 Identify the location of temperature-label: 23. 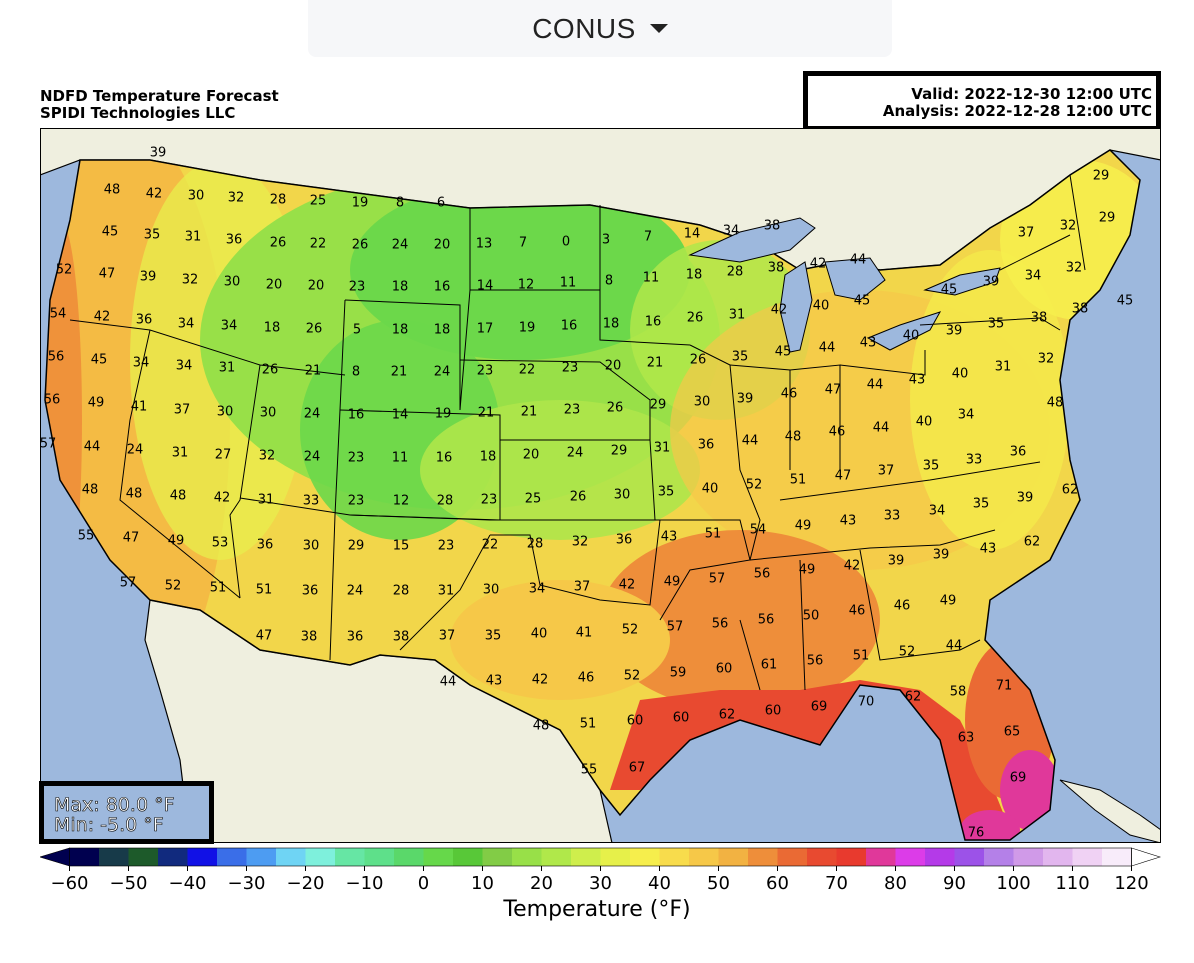
(356, 458).